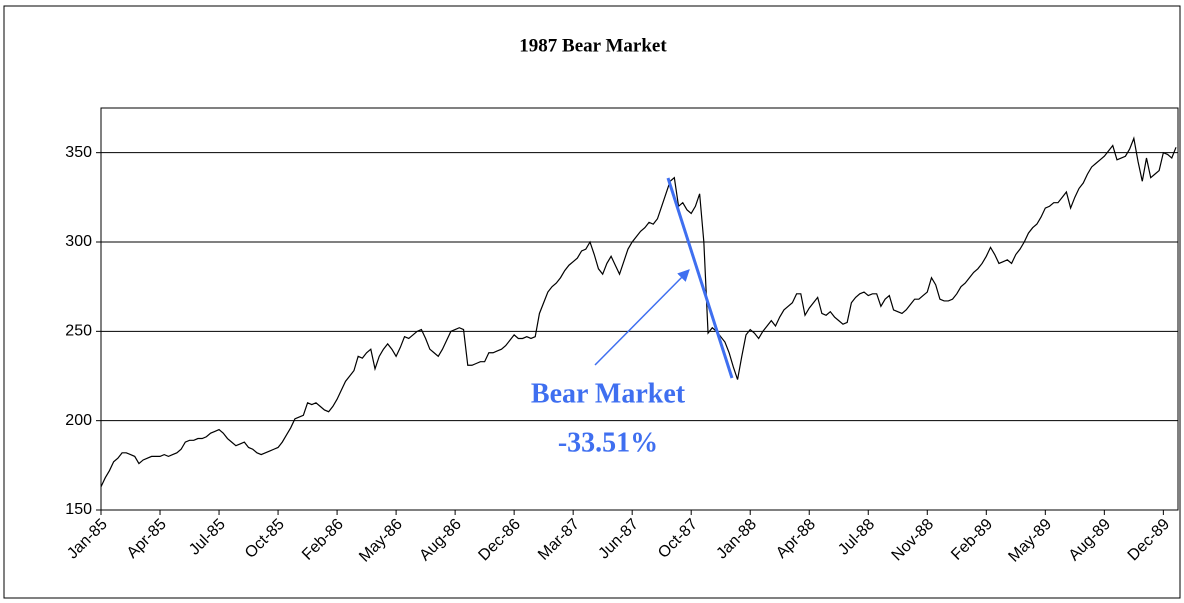  Describe the element at coordinates (608, 393) in the screenshot. I see `annotation: Bear Market` at that location.